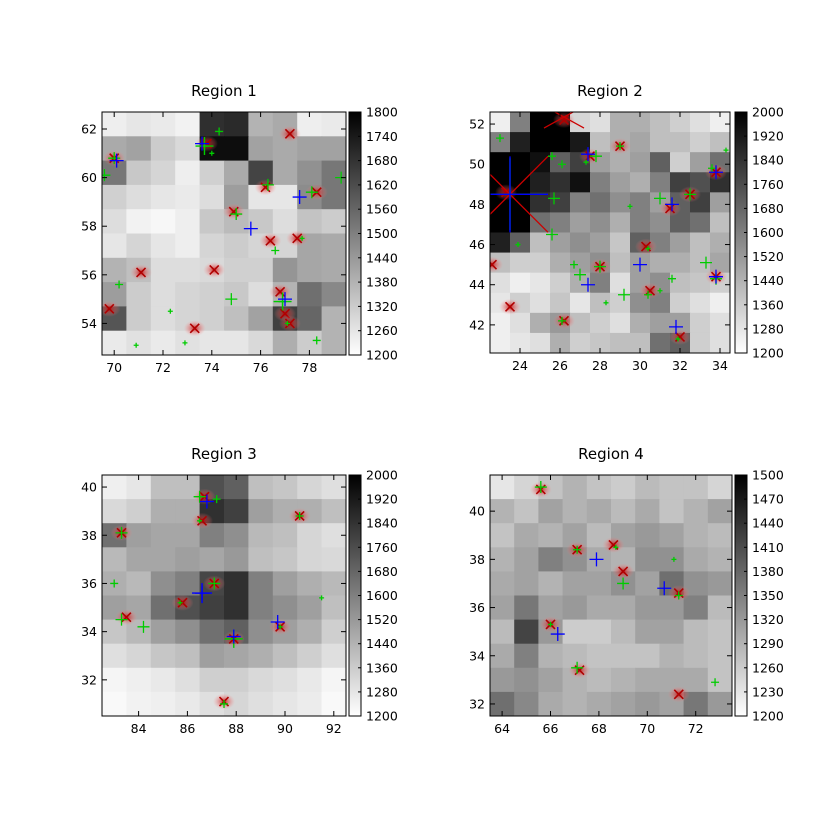 The width and height of the screenshot is (830, 830). What do you see at coordinates (89, 583) in the screenshot?
I see `y-tick-label: 36` at bounding box center [89, 583].